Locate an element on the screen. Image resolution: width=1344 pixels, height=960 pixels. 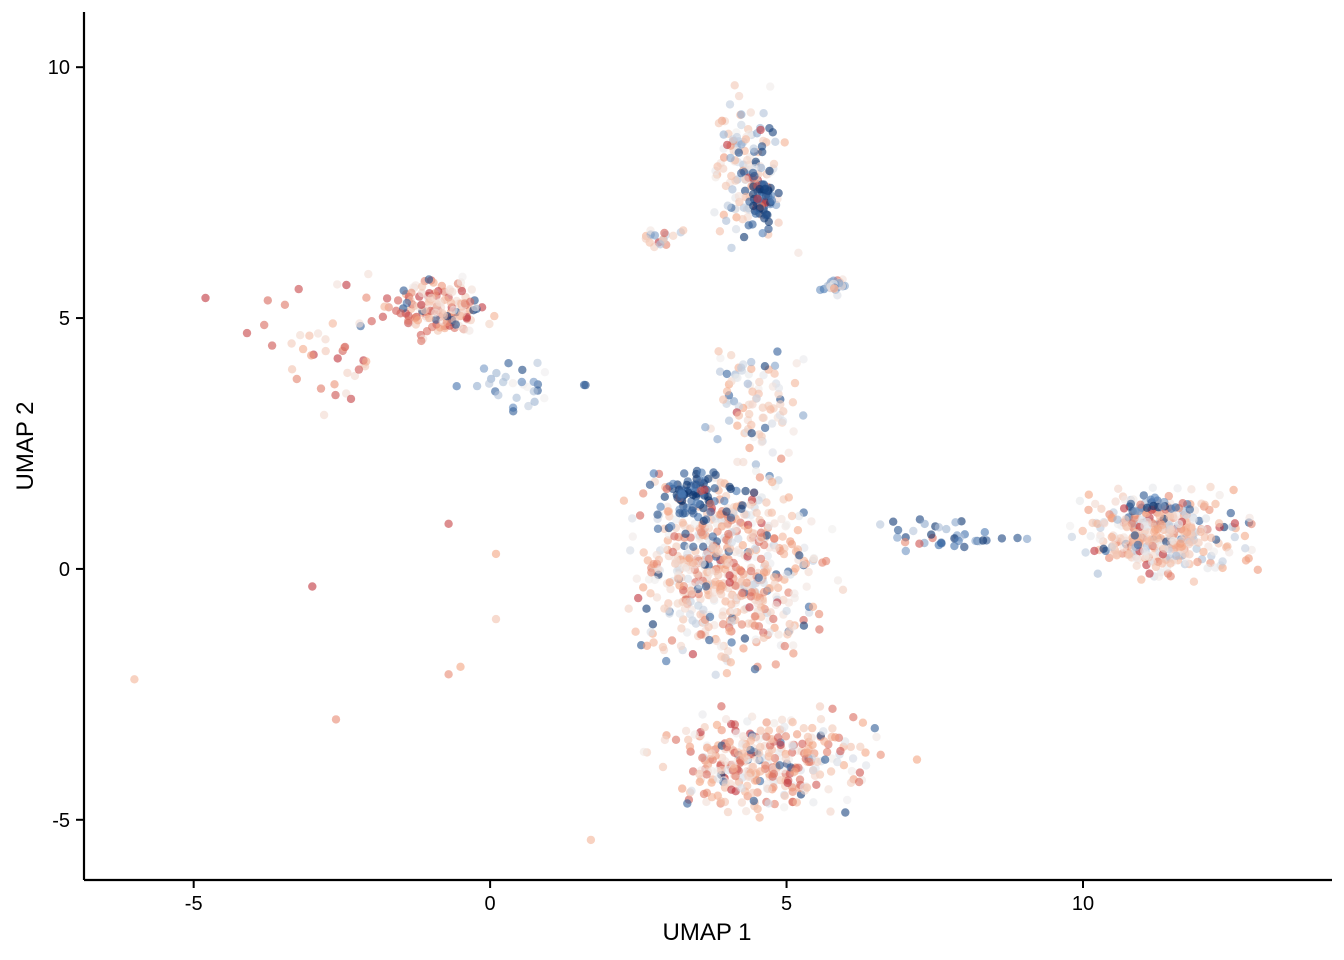
y-tick-label: 5 is located at coordinates (64, 319).